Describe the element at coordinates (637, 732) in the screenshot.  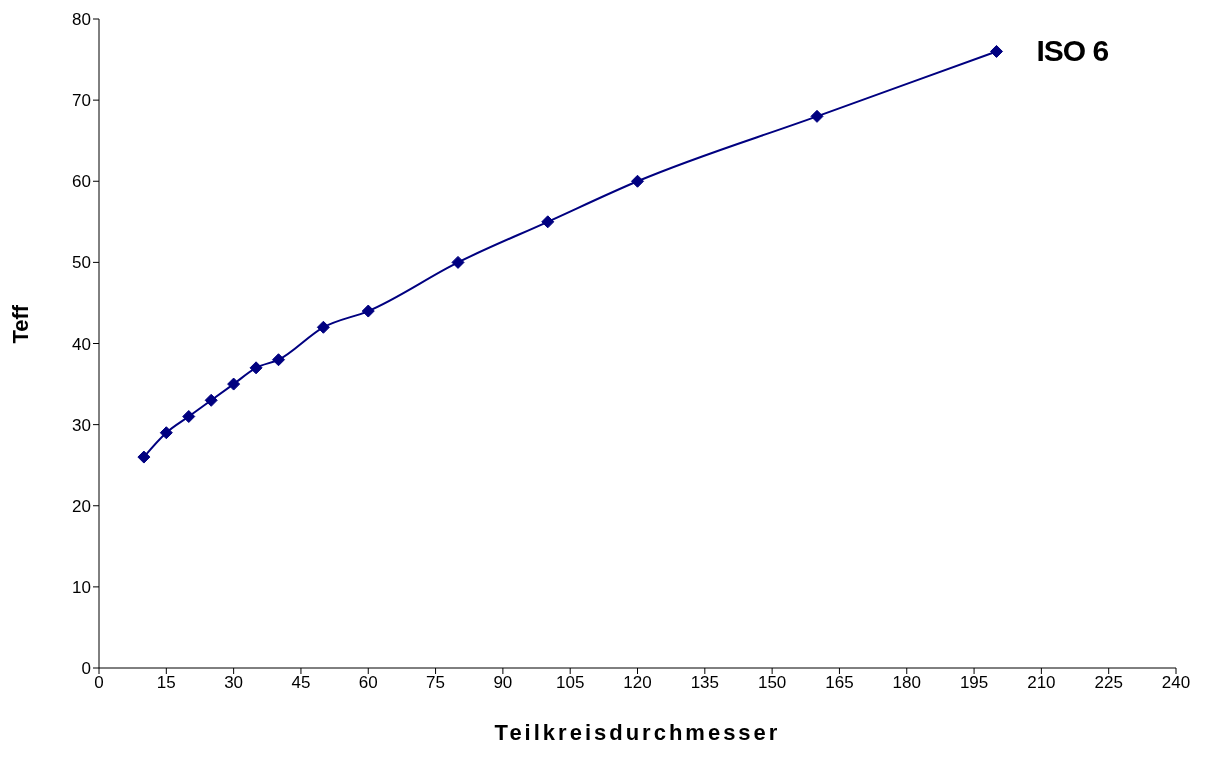
I see `x-axis-title: Teilkreisdurchmesser` at that location.